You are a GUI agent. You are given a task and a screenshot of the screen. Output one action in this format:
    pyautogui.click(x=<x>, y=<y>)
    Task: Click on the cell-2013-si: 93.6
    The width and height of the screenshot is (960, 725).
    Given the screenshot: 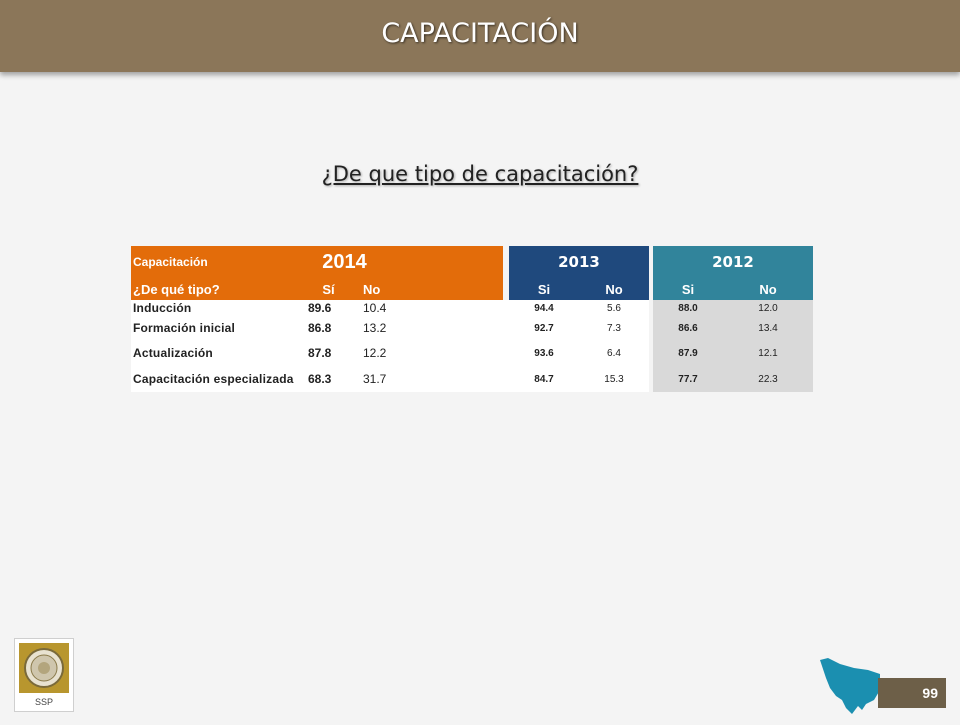 What is the action you would take?
    pyautogui.click(x=544, y=353)
    